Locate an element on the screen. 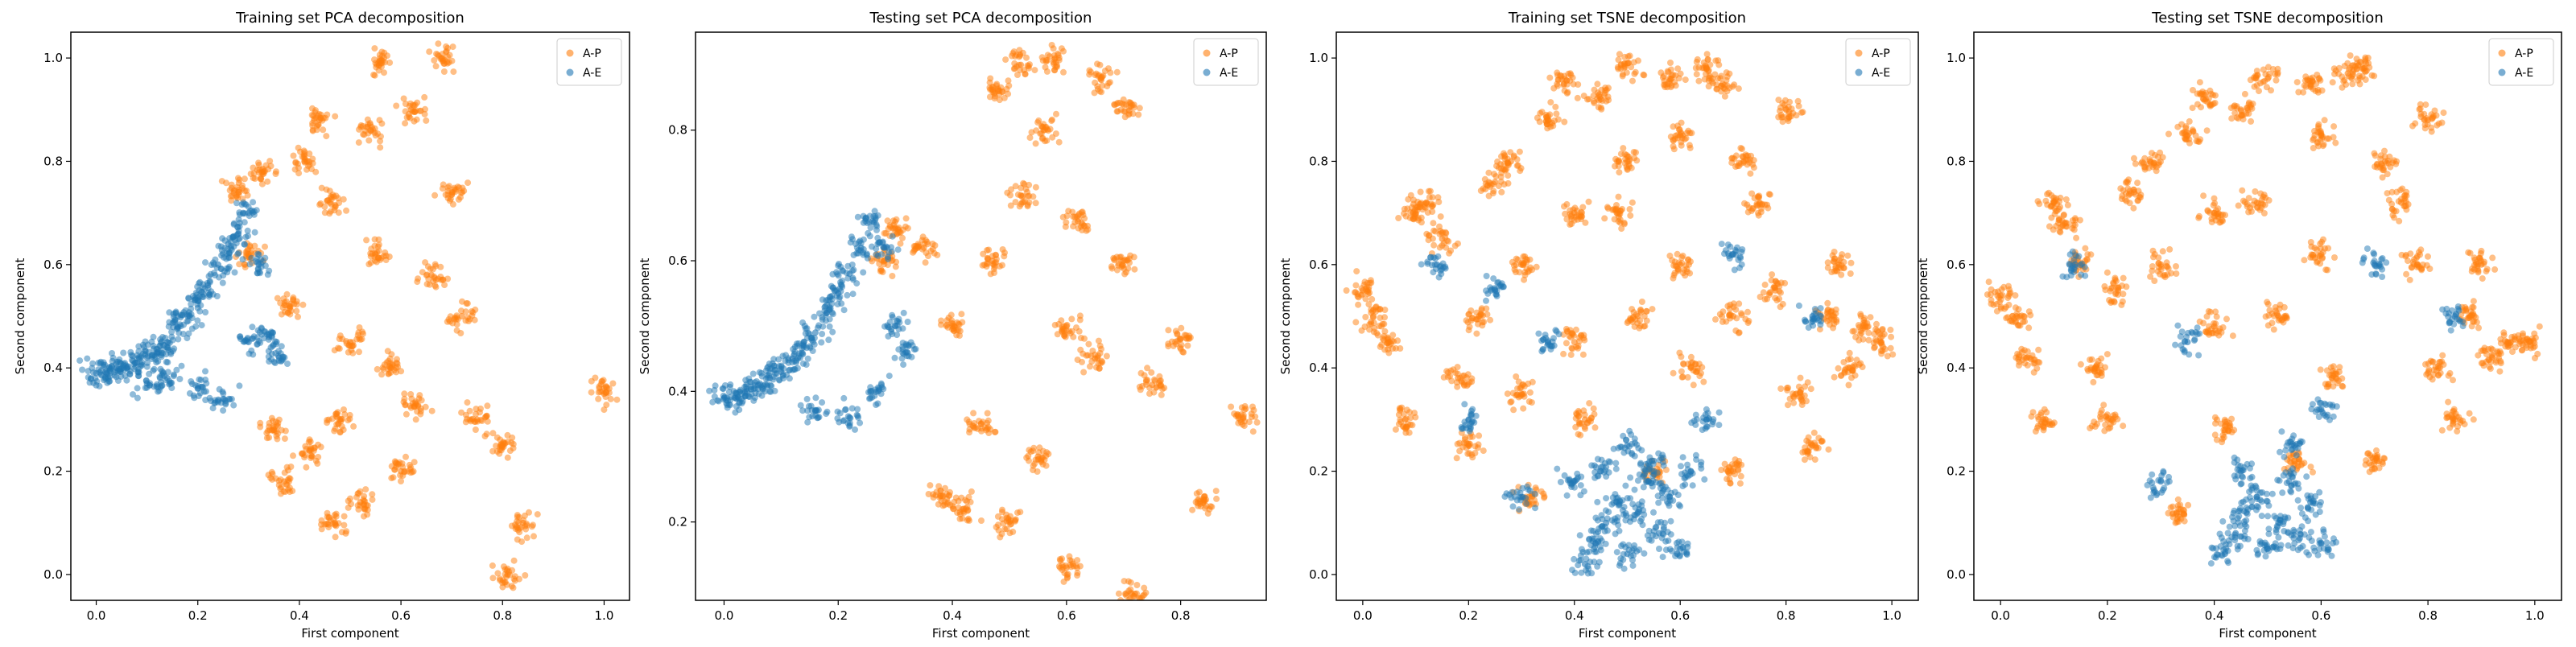 The height and width of the screenshot is (647, 2576). legend-marker is located at coordinates (1207, 72).